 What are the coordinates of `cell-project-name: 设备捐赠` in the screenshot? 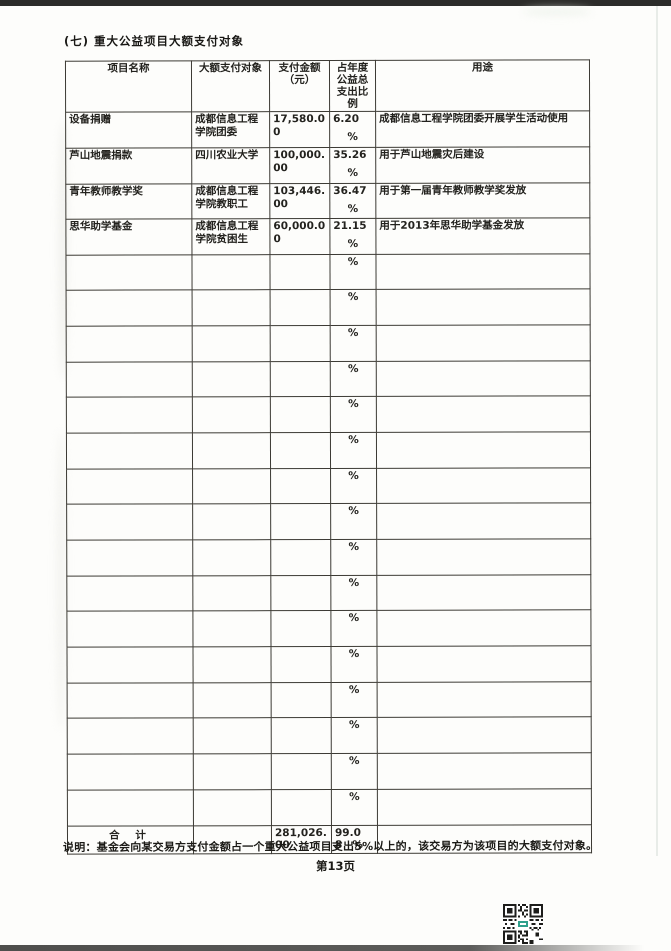 It's located at (128, 130).